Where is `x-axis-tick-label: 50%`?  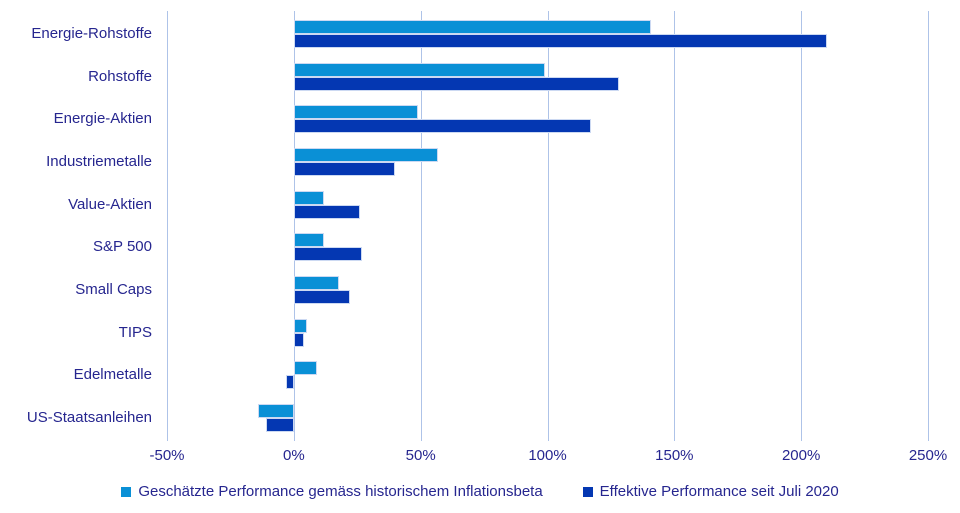
x-axis-tick-label: 50% is located at coordinates (420, 455).